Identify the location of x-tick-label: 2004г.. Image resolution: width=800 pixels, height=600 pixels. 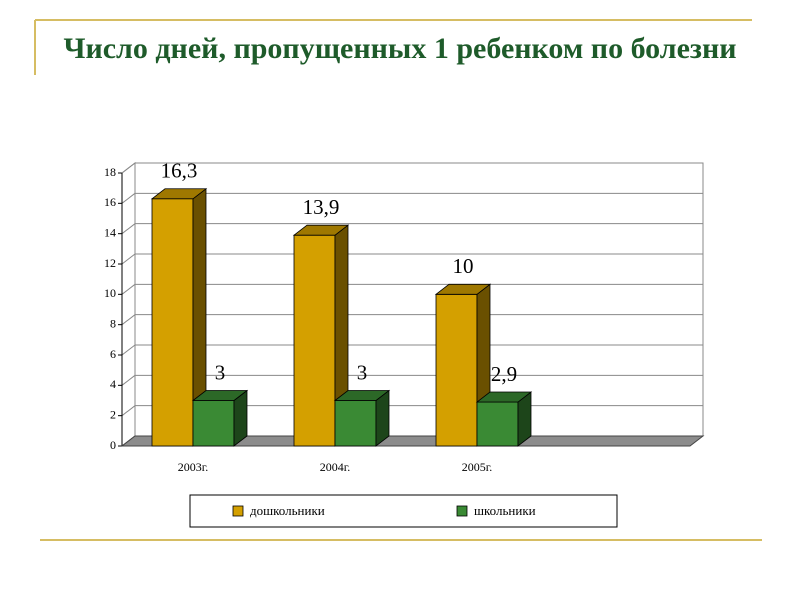
(335, 467).